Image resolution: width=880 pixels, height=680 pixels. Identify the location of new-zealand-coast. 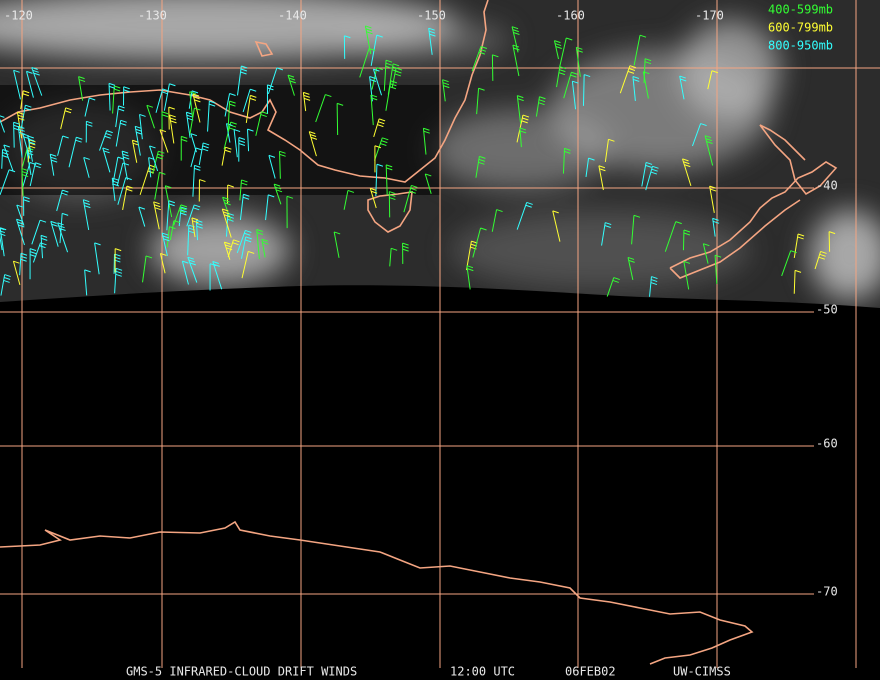
(753, 201).